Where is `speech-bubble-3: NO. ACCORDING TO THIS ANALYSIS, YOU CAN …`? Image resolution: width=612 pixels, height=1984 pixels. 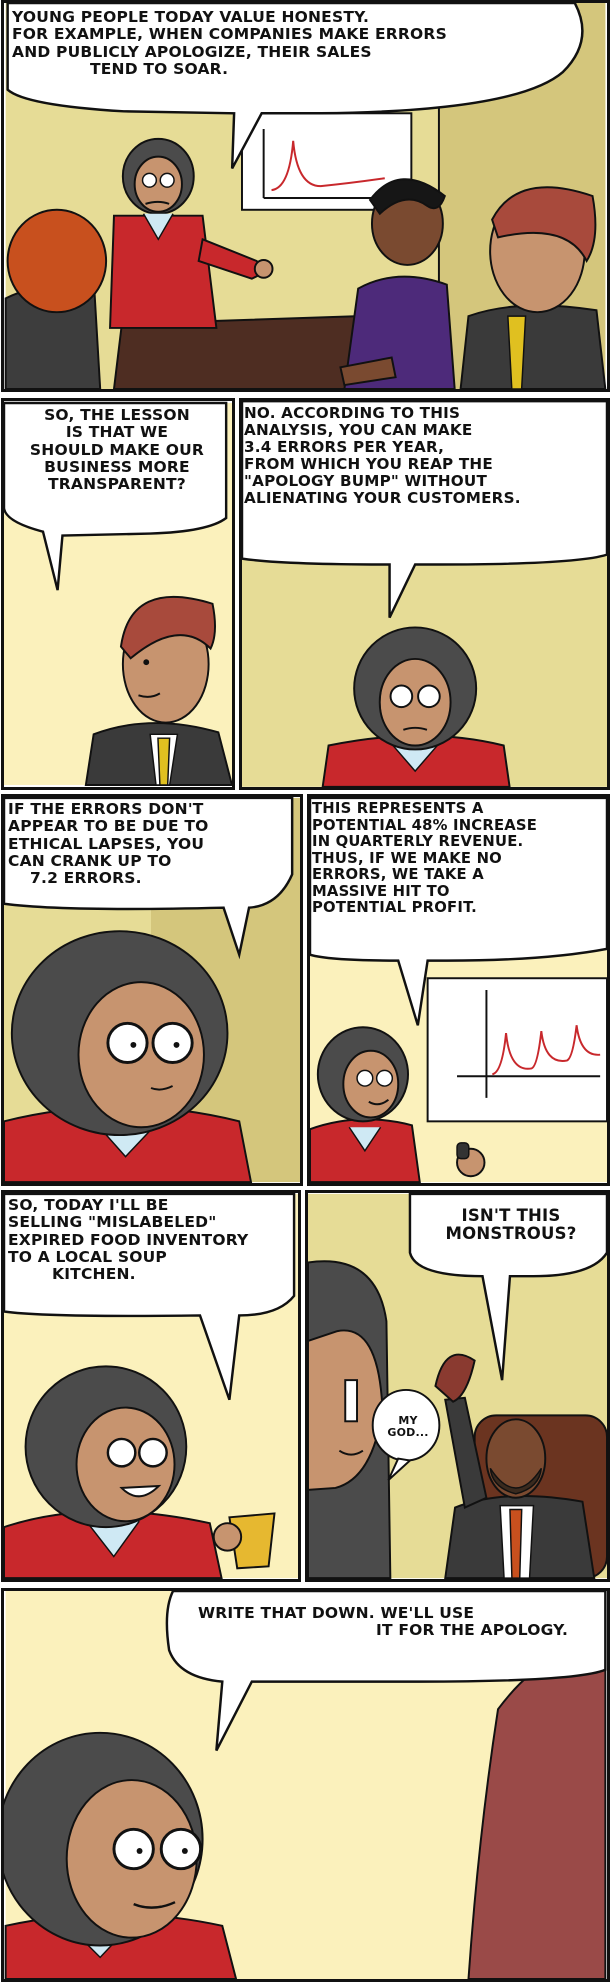
speech-bubble-3: NO. ACCORDING TO THIS ANALYSIS, YOU CAN … is located at coordinates (425, 456).